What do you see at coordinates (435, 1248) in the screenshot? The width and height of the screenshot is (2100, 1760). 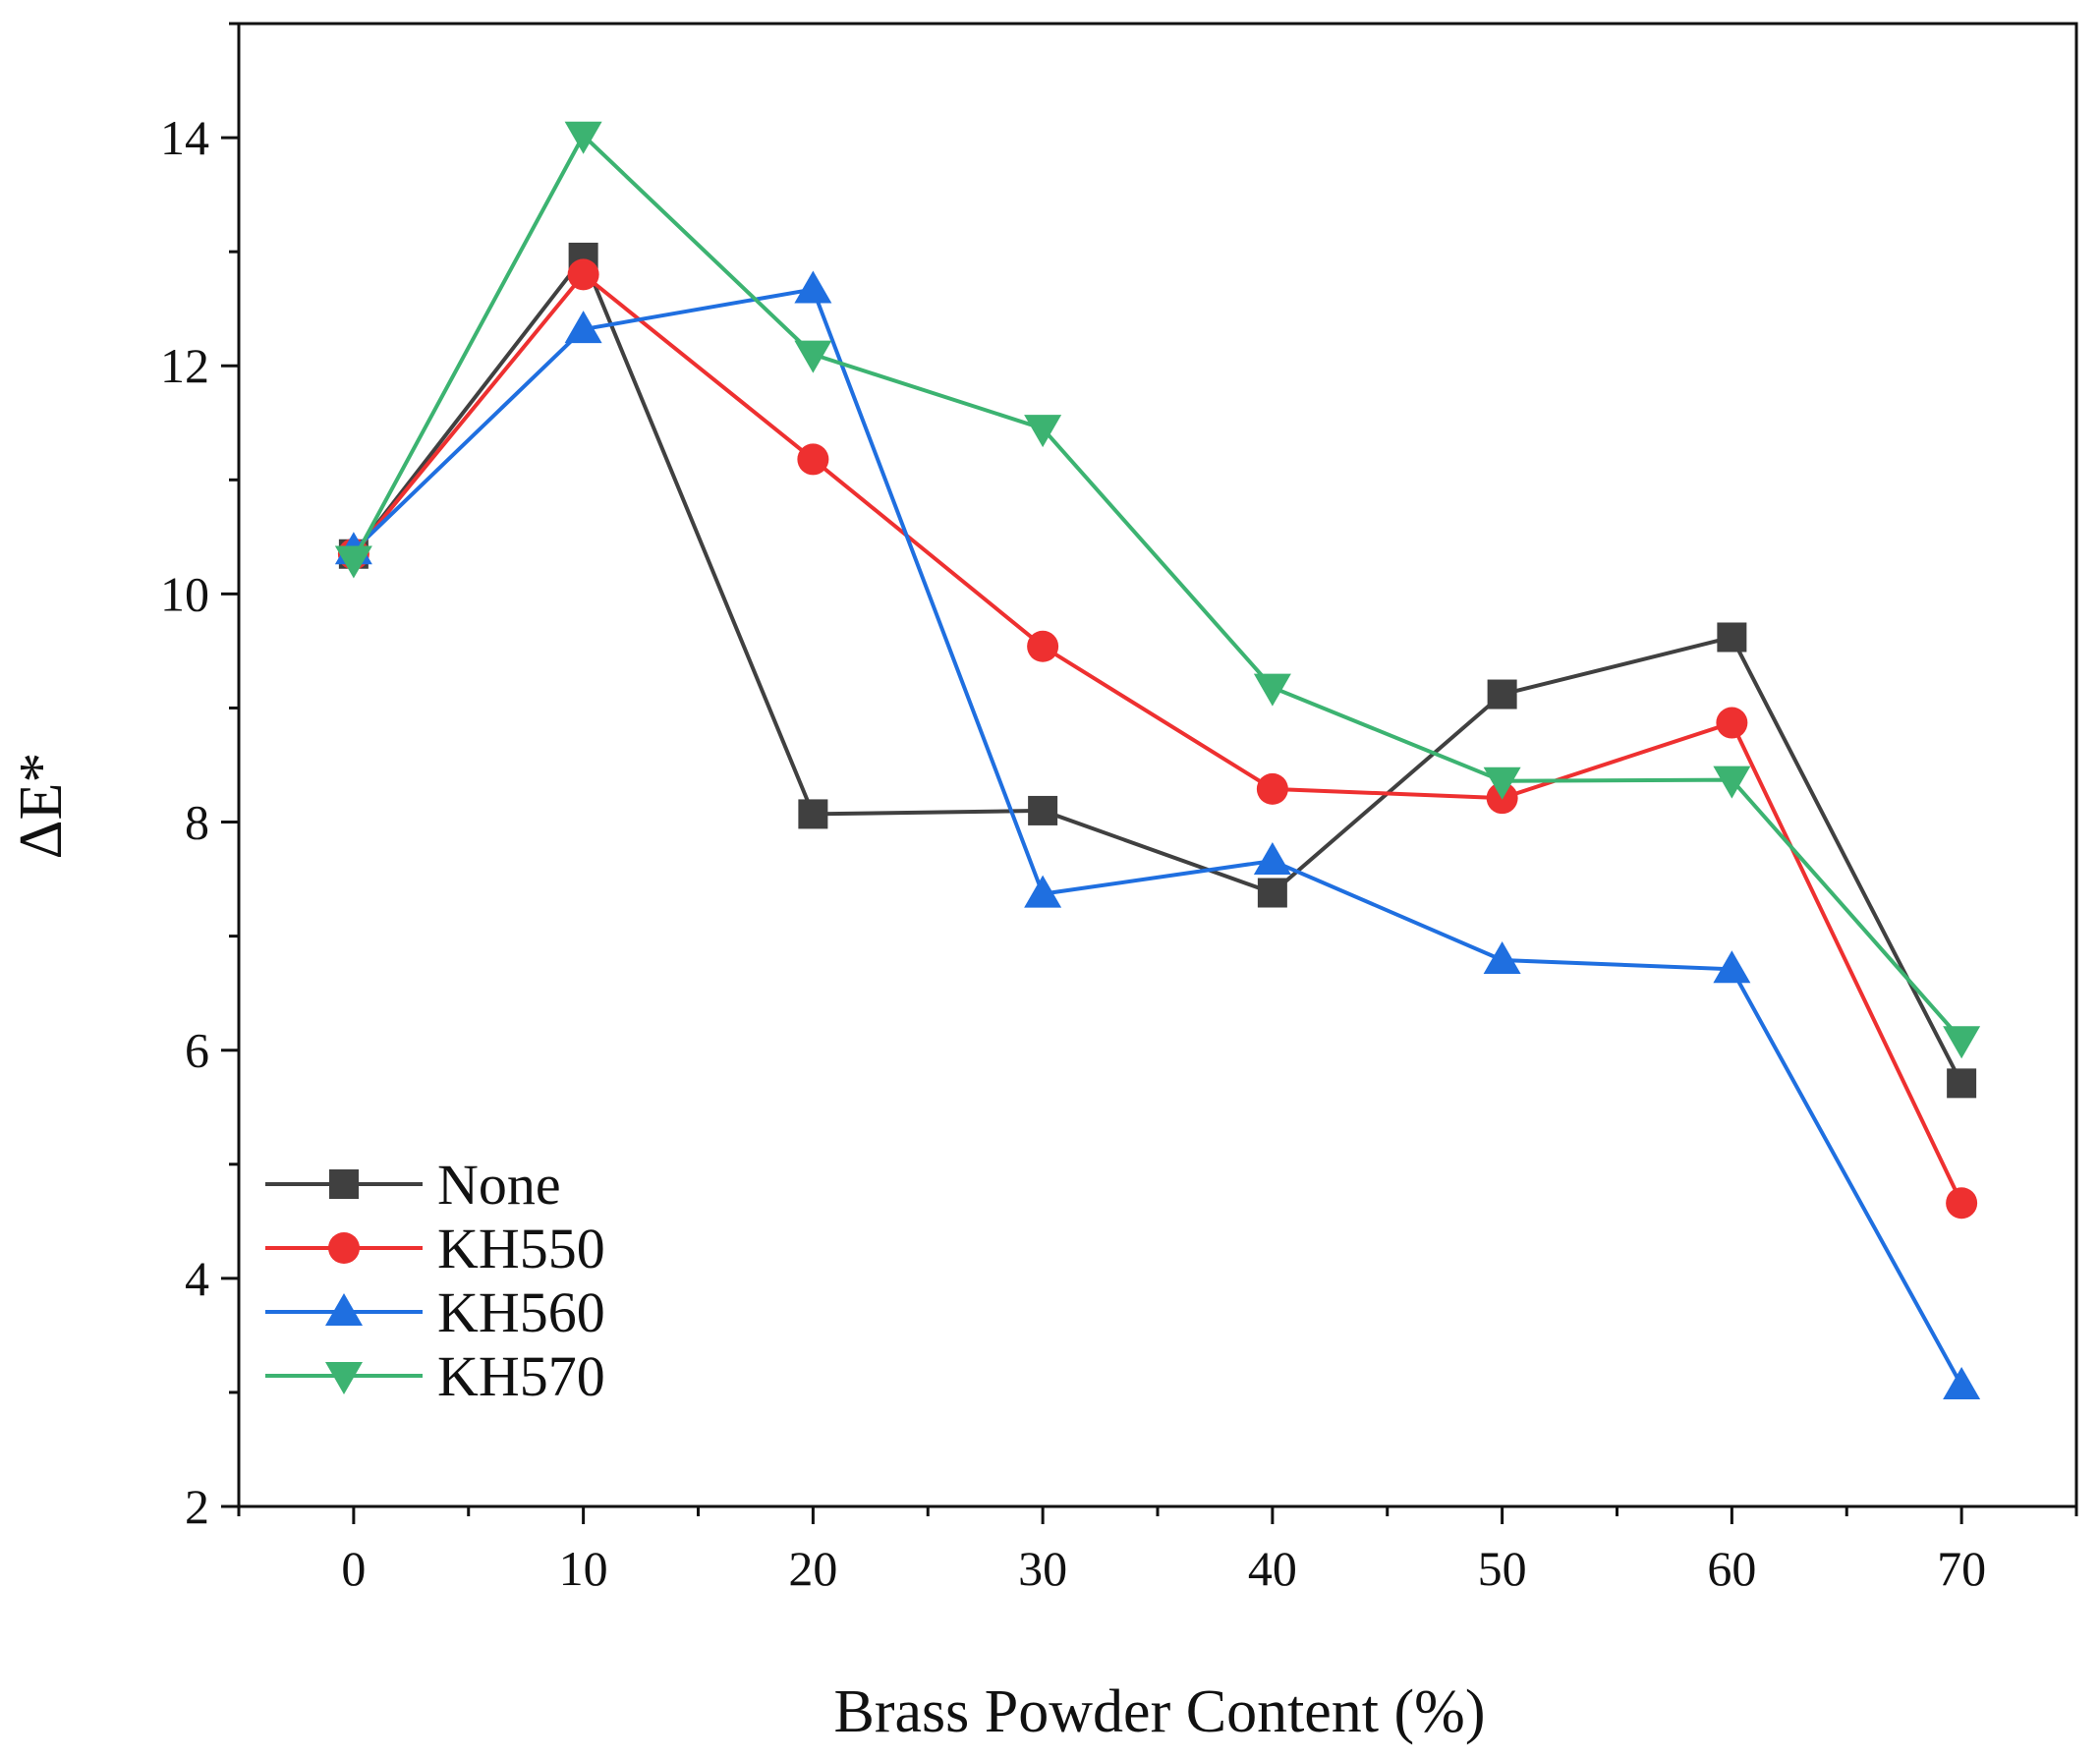 I see `legend-item-kh550: KH550` at bounding box center [435, 1248].